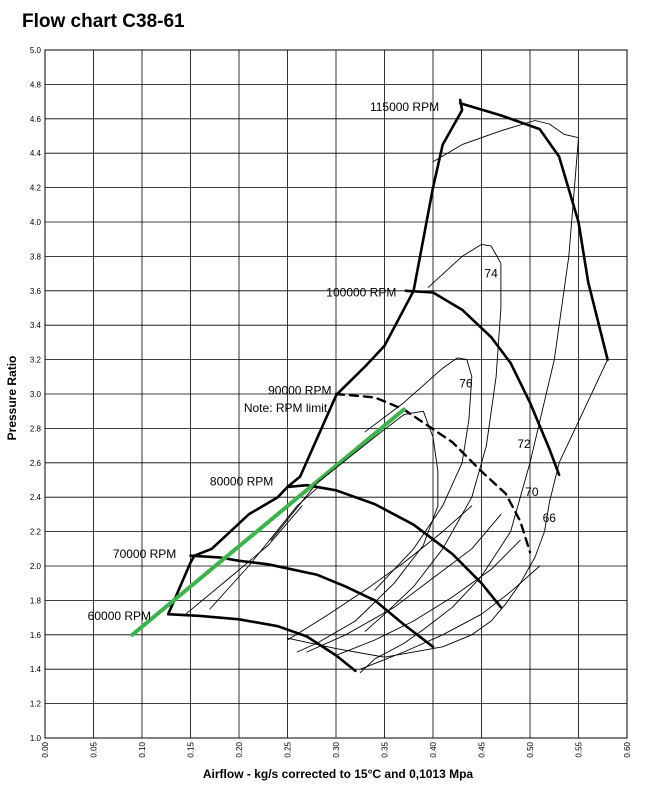 The height and width of the screenshot is (789, 660). I want to click on x-tick-label: 0.60, so click(627, 749).